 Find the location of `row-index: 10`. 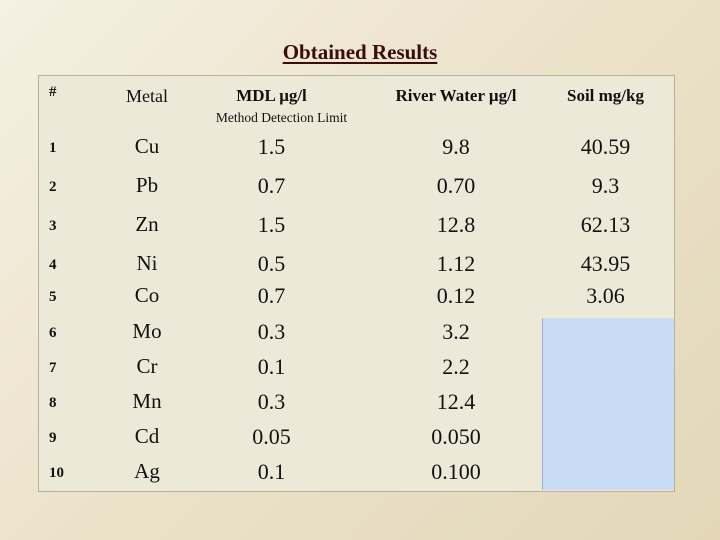

row-index: 10 is located at coordinates (56, 473).